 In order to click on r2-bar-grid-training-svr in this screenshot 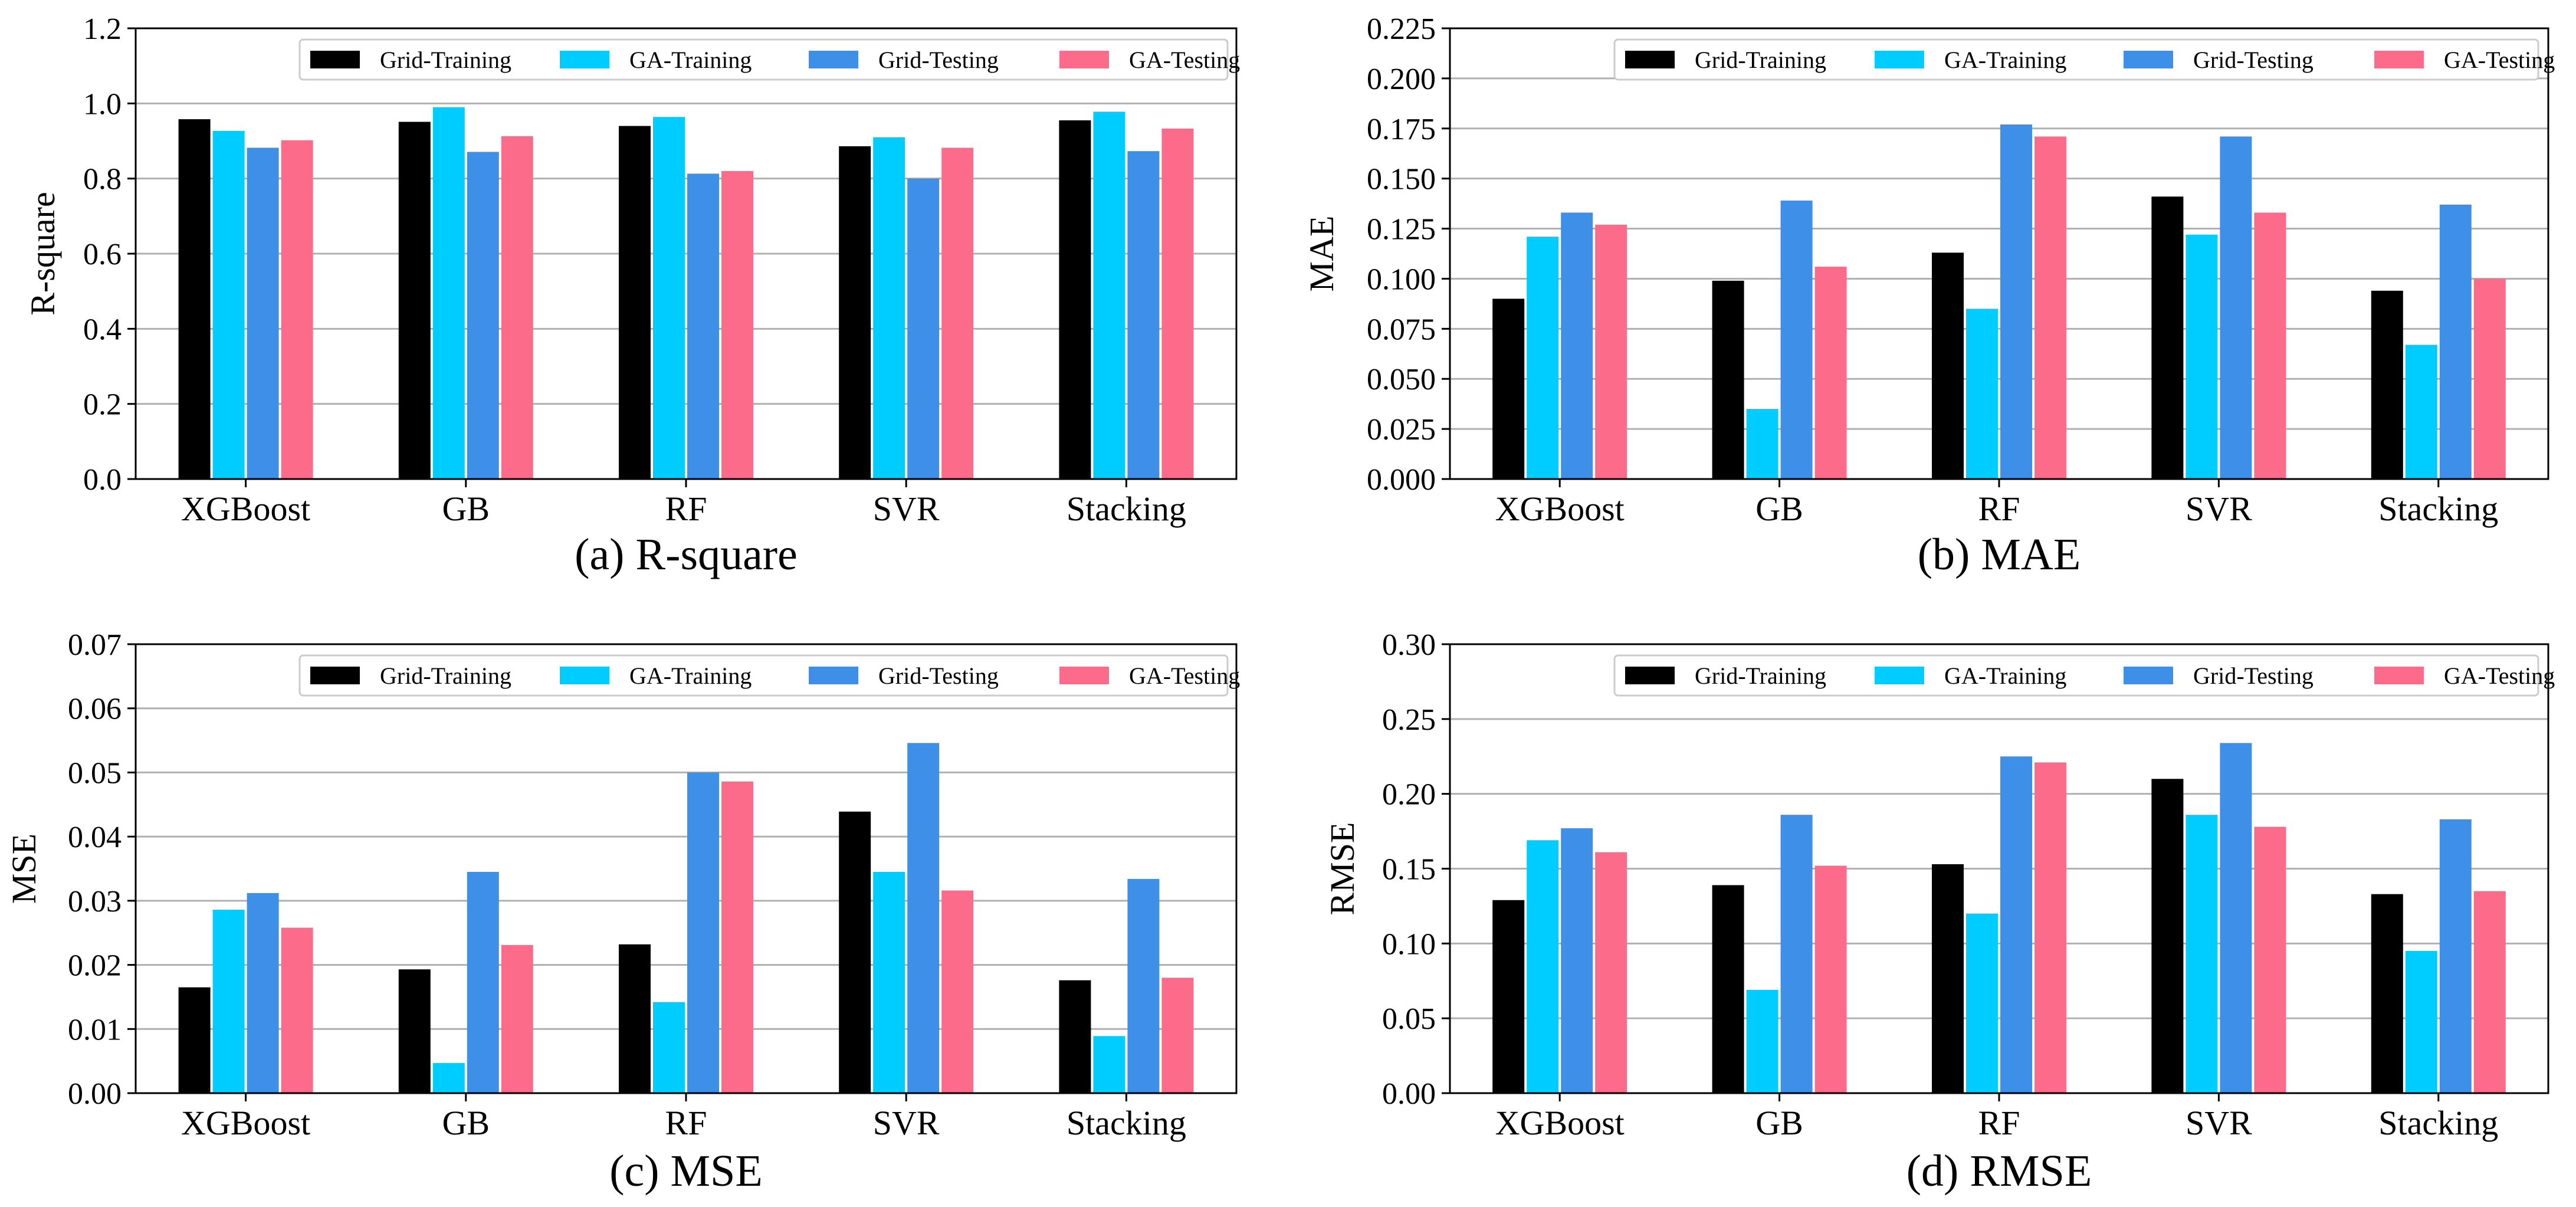, I will do `click(855, 312)`.